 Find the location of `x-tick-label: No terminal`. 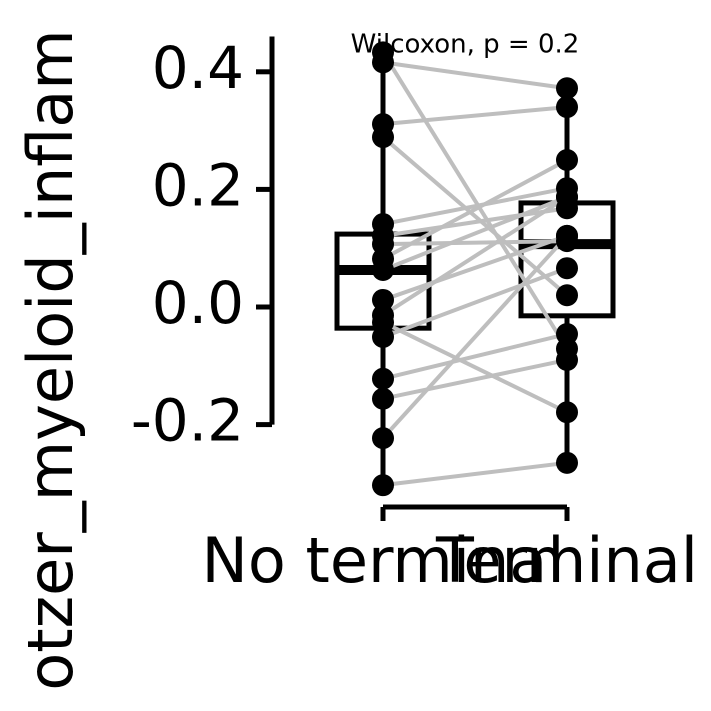

x-tick-label: No terminal is located at coordinates (382, 560).